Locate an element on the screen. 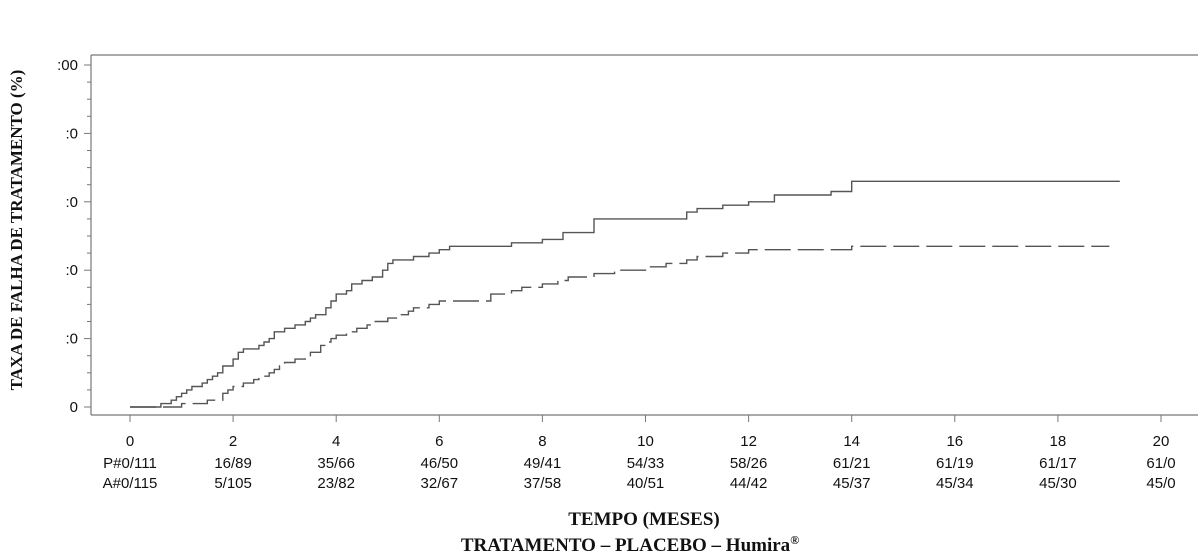 The height and width of the screenshot is (557, 1198). risk-cell-A: A#0/115 is located at coordinates (130, 483).